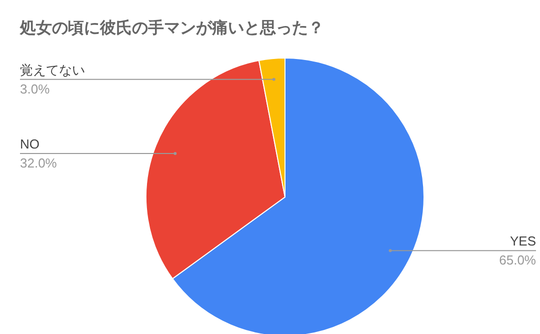  I want to click on slice-label: 覚えてない, so click(52, 70).